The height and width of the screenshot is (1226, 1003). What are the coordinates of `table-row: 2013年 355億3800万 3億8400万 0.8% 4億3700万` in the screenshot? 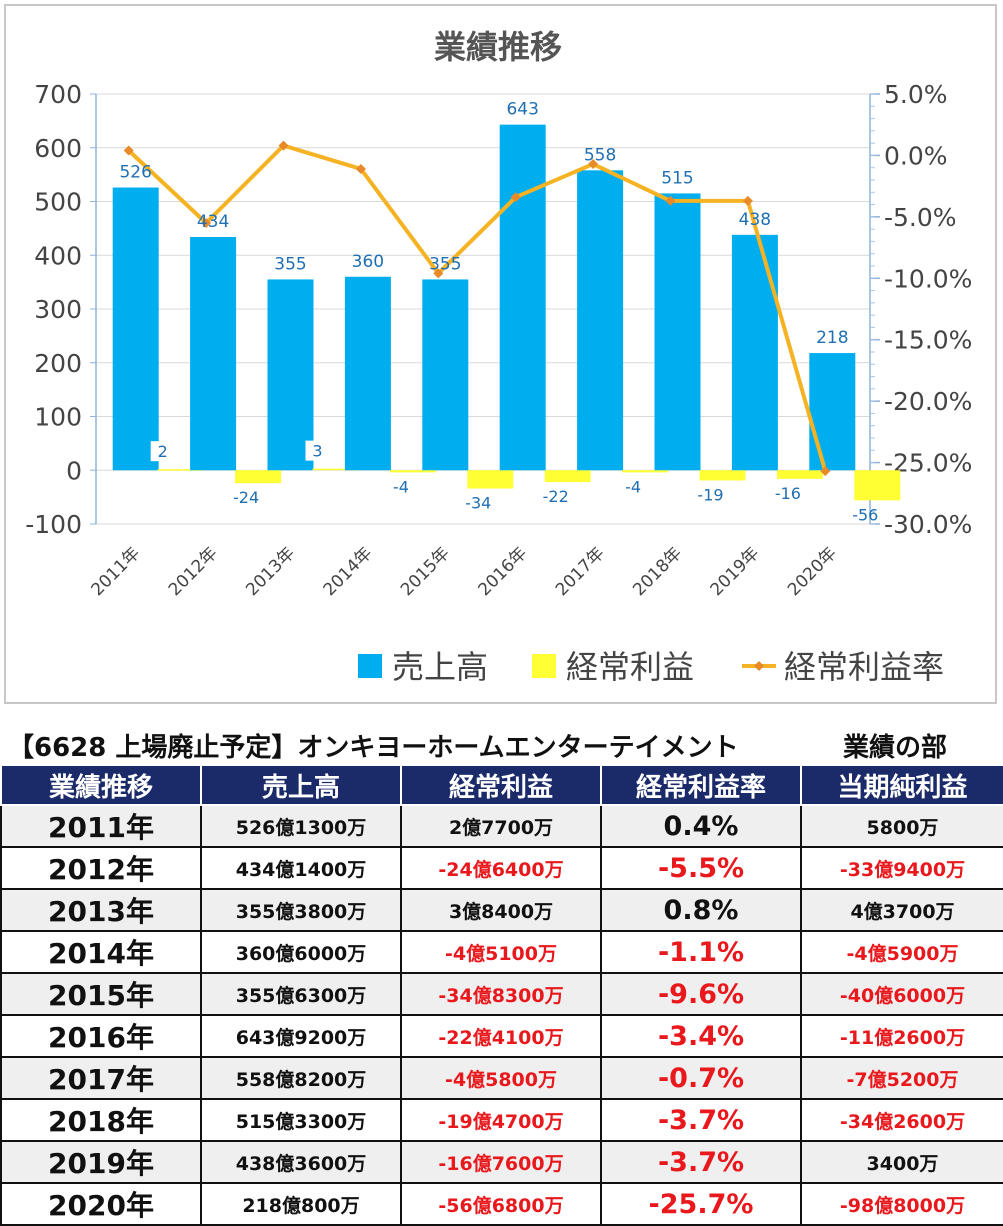 It's located at (501, 910).